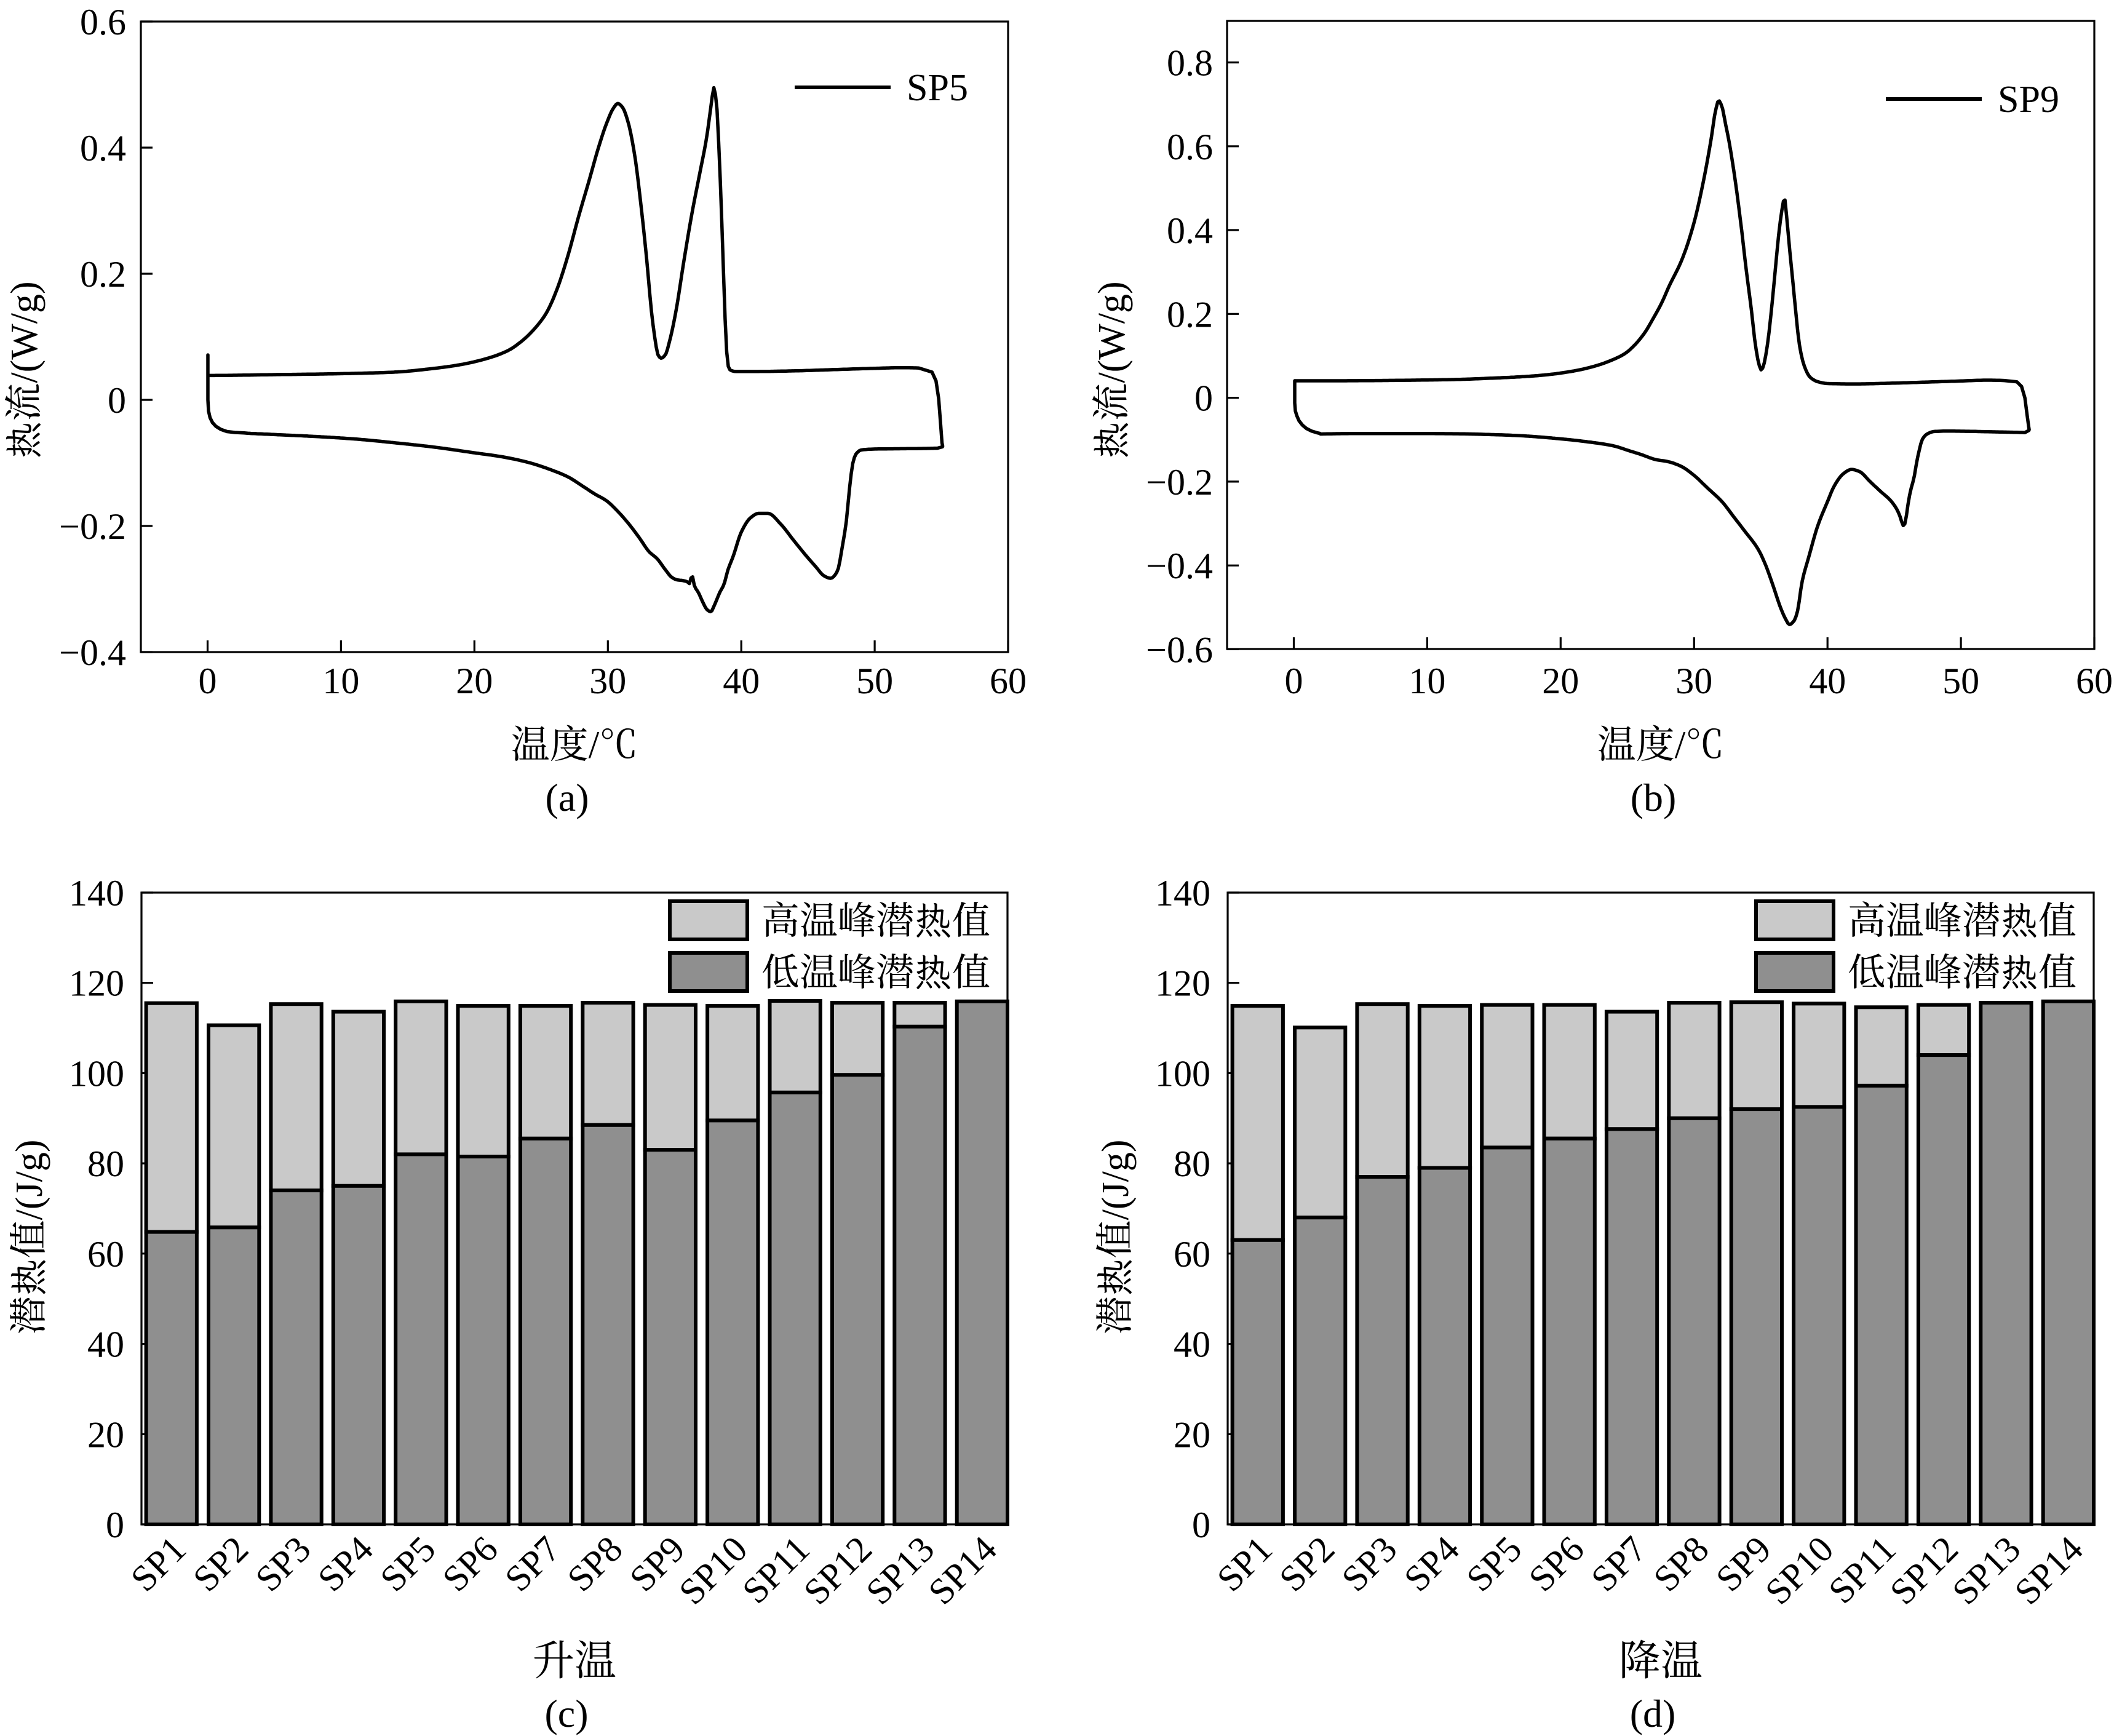  What do you see at coordinates (937, 88) in the screenshot?
I see `svg-text: SP5` at bounding box center [937, 88].